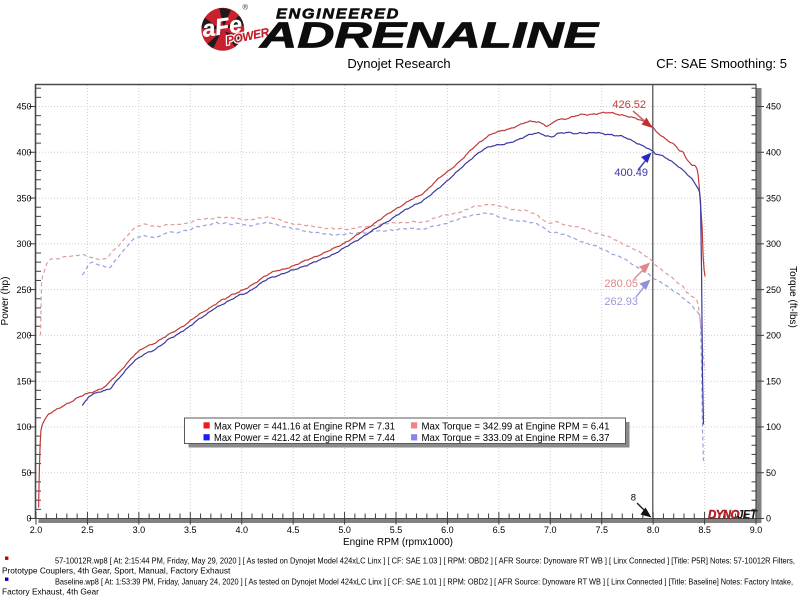  I want to click on svg-text:Max Torque = 342.99 at Engine: Max Torque = 342.99 at Engine RPM = 6.41, so click(516, 426).